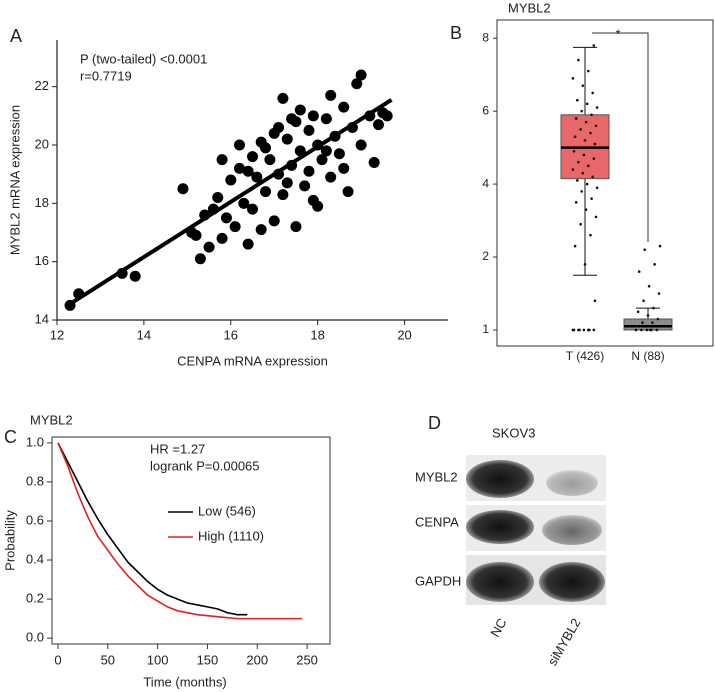 This screenshot has width=715, height=692. Describe the element at coordinates (647, 356) in the screenshot. I see `x-tick-label: N (88)` at that location.